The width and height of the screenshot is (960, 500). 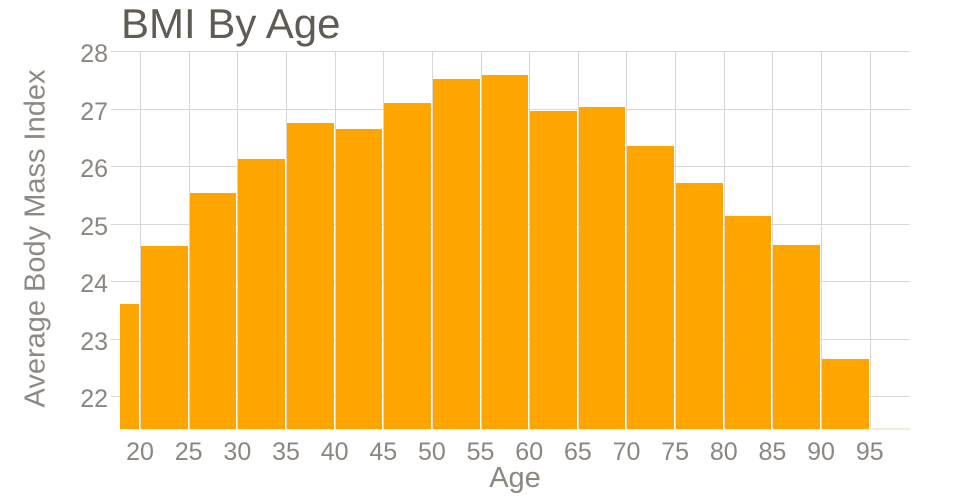 What do you see at coordinates (94, 54) in the screenshot?
I see `y-tick-label: 28` at bounding box center [94, 54].